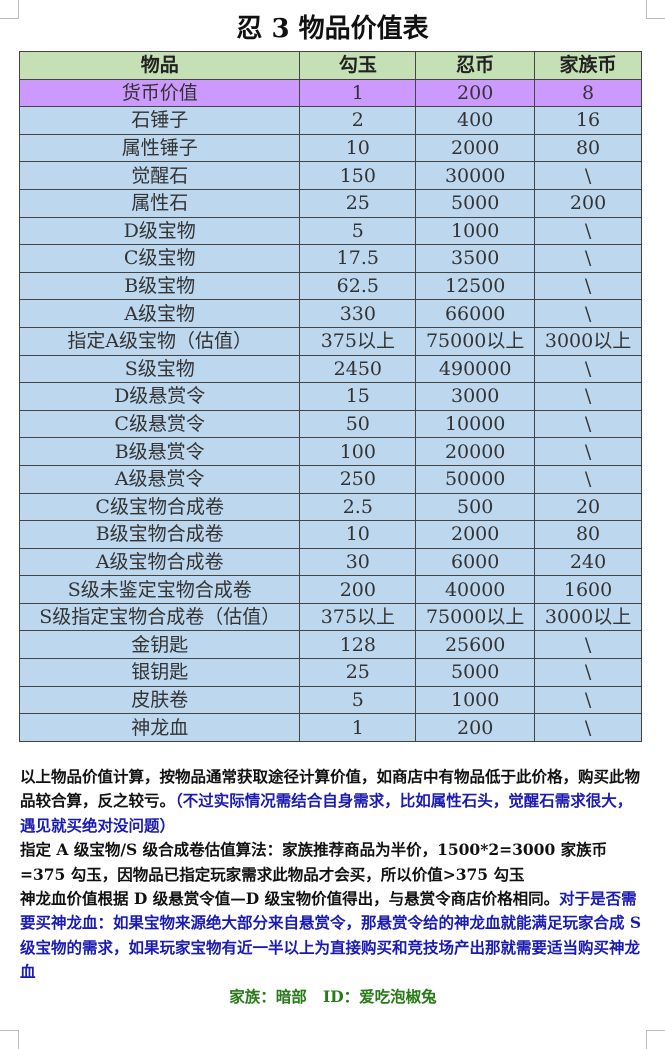 This screenshot has width=665, height=1049. What do you see at coordinates (358, 424) in the screenshot?
I see `table-cell: 50` at bounding box center [358, 424].